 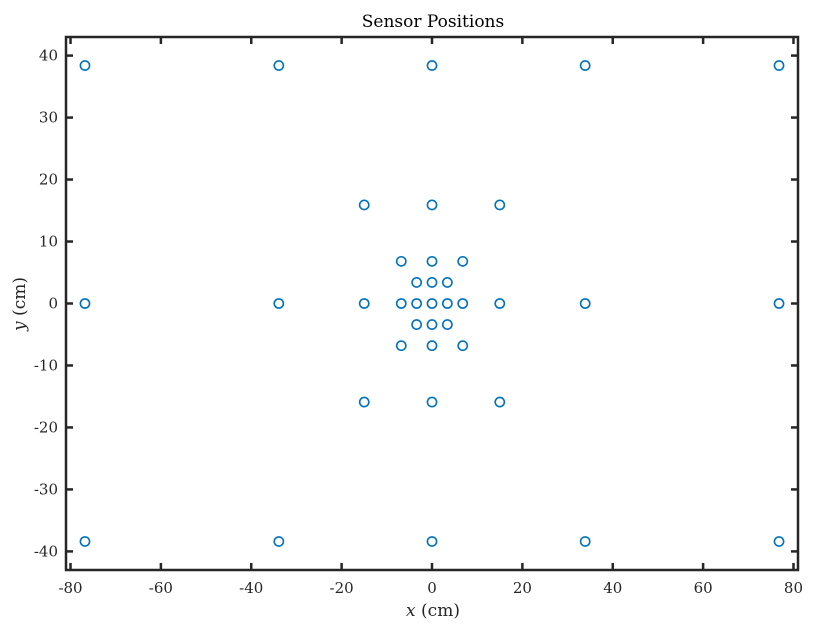 I want to click on y-axis-unit: (cm), so click(x=20, y=296).